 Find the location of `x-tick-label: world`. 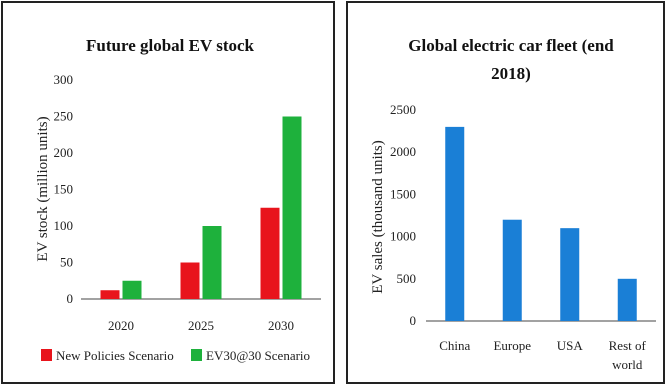

x-tick-label: world is located at coordinates (627, 364).